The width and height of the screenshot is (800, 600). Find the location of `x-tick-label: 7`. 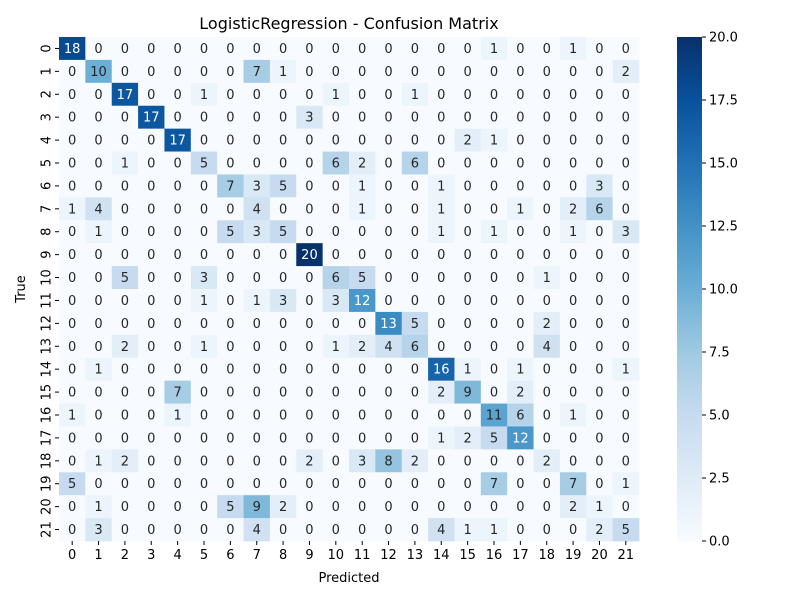

x-tick-label: 7 is located at coordinates (257, 555).